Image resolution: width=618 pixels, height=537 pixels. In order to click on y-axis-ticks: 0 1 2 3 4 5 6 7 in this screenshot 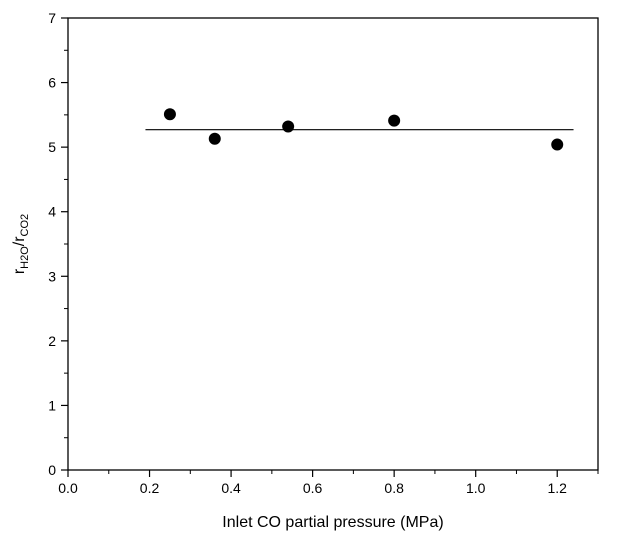, I will do `click(58, 244)`.